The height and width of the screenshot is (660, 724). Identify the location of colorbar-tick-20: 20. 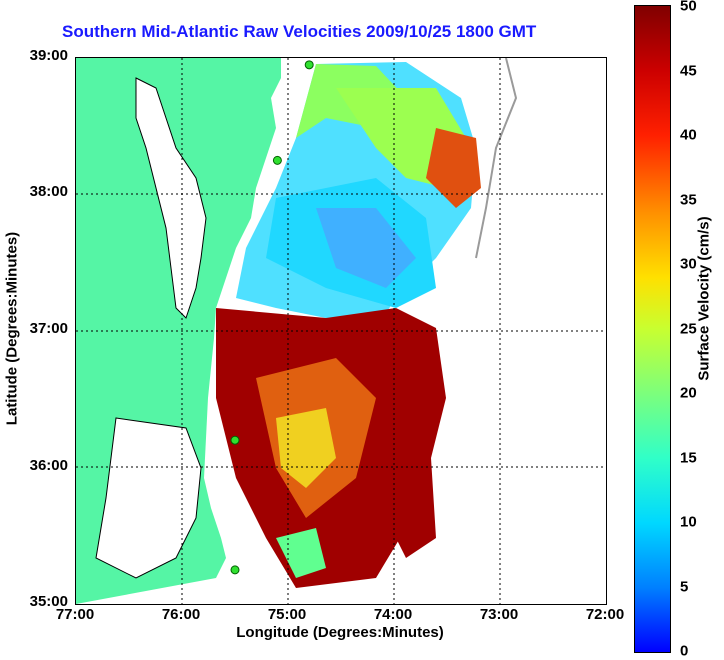
(688, 393).